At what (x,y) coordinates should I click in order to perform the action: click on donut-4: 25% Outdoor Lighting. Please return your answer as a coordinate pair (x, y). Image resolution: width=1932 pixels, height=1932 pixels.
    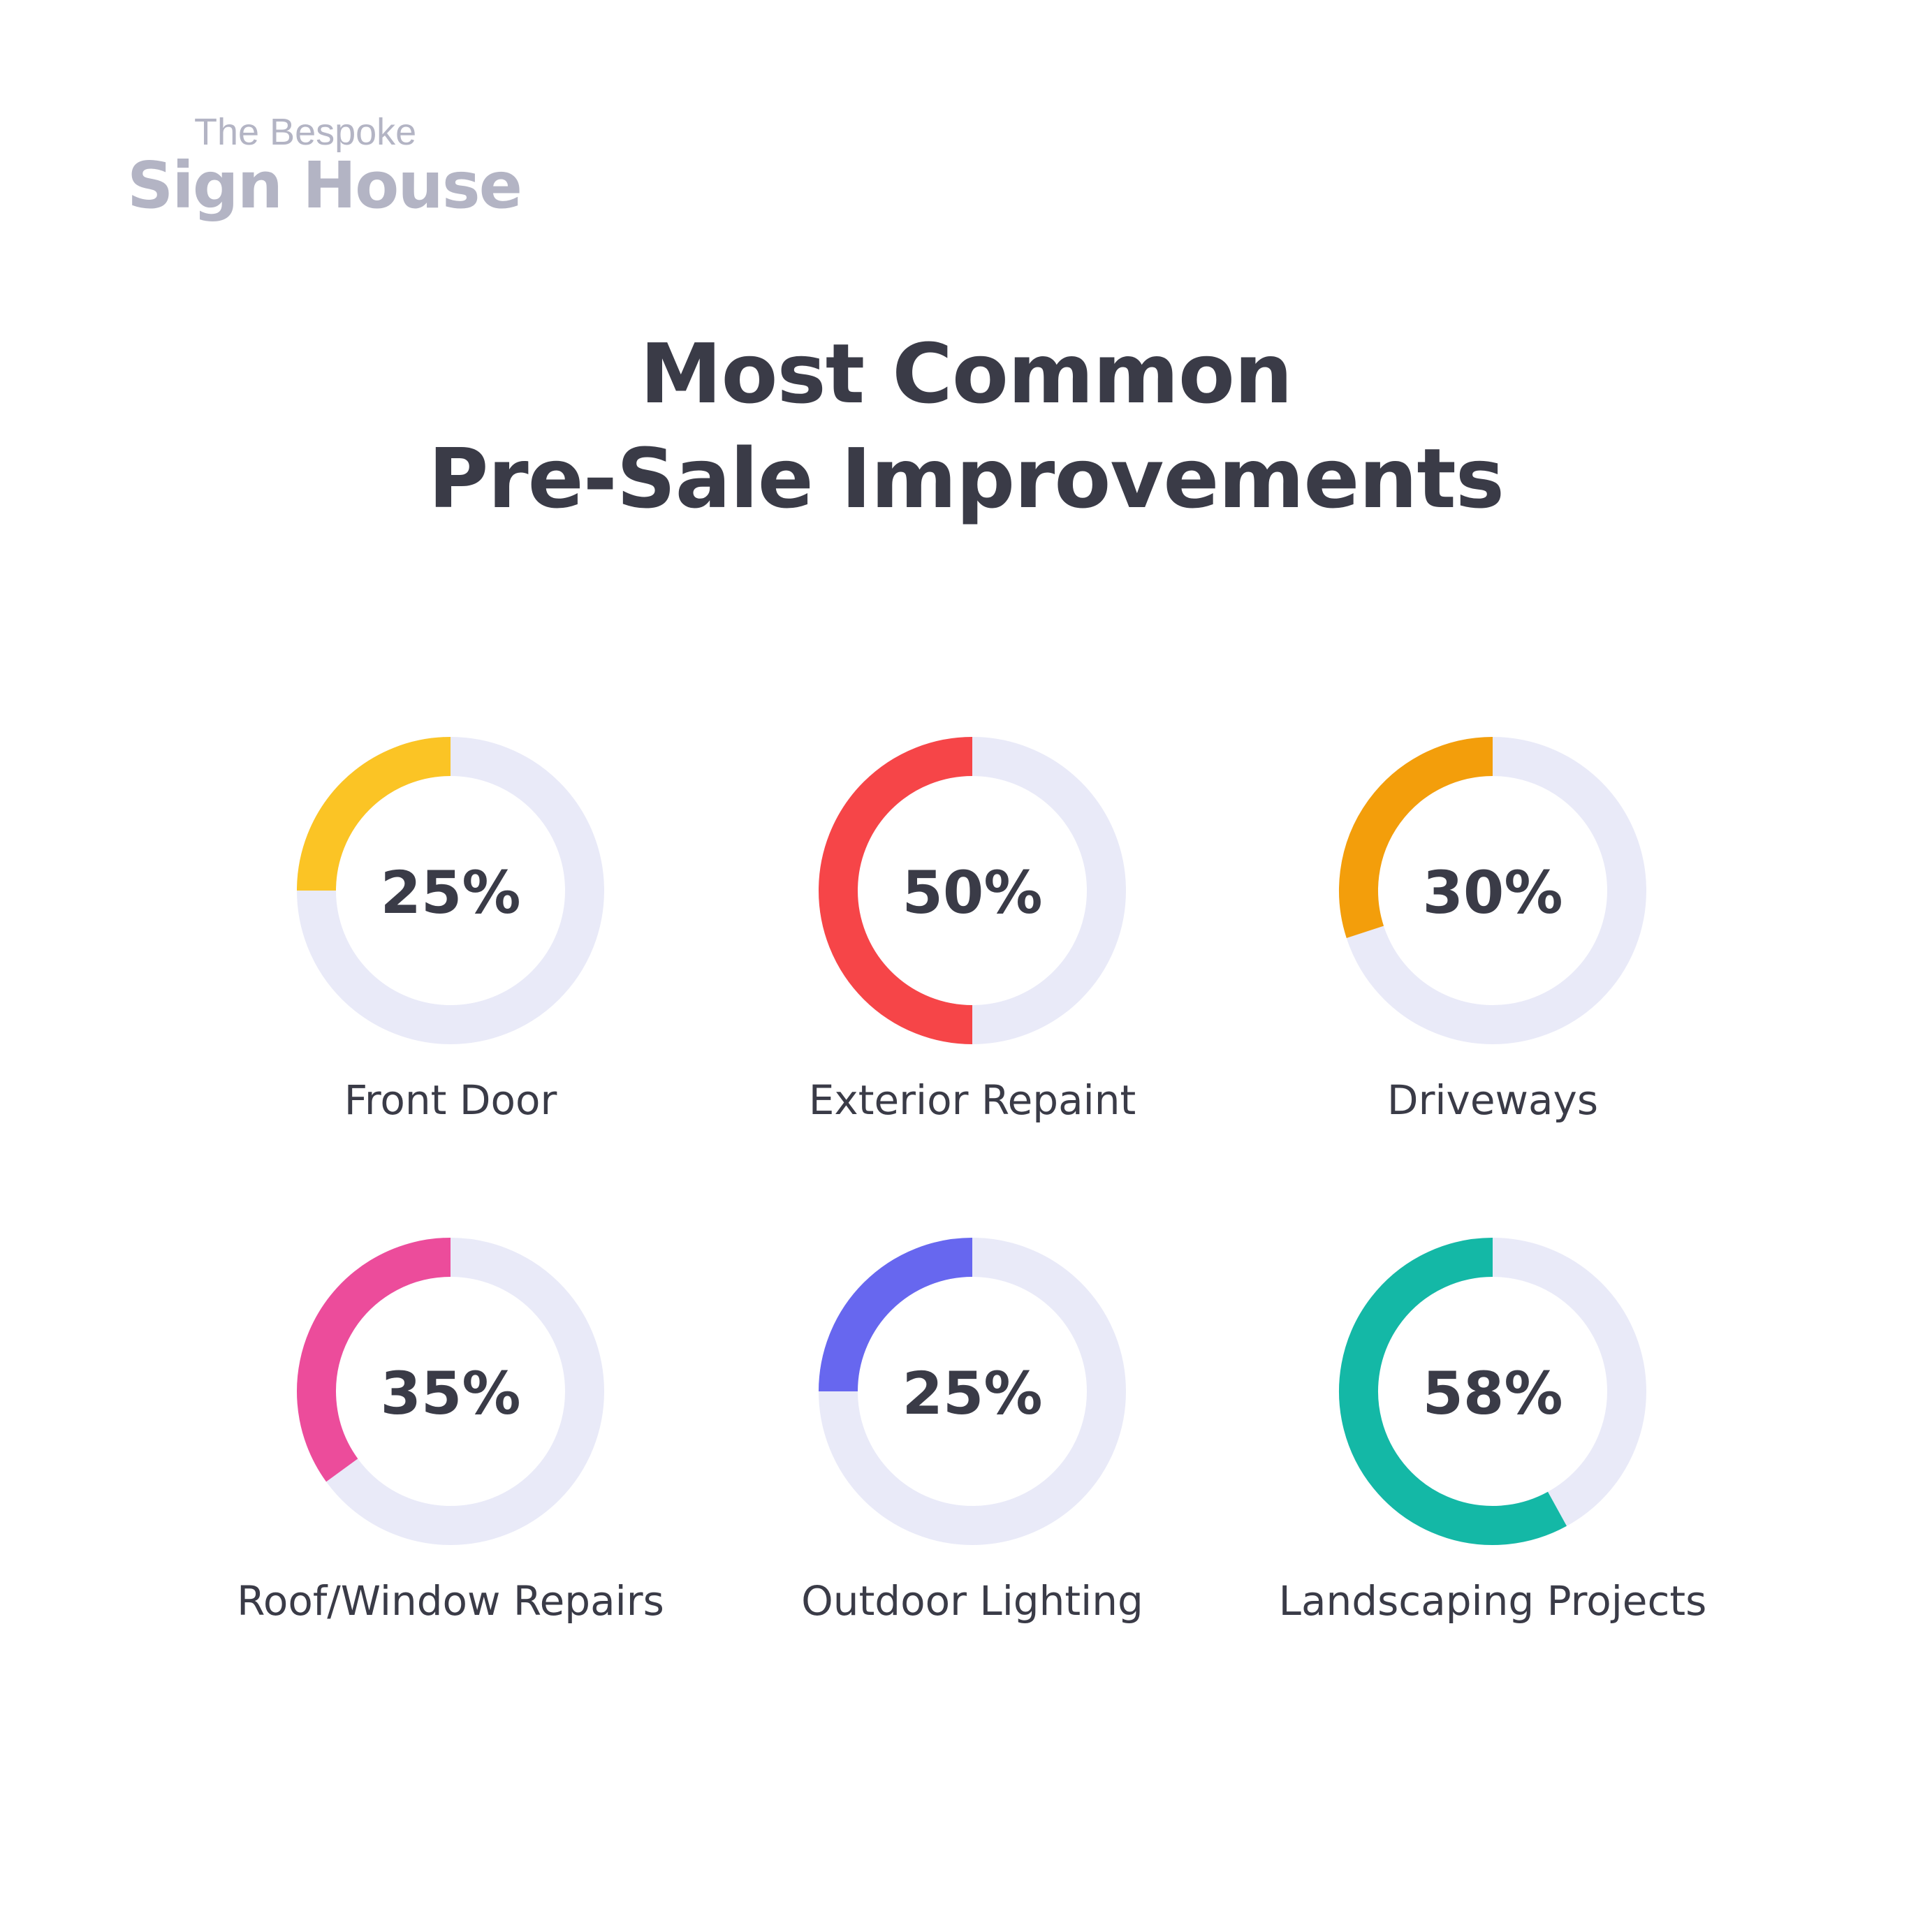
    Looking at the image, I should click on (972, 1431).